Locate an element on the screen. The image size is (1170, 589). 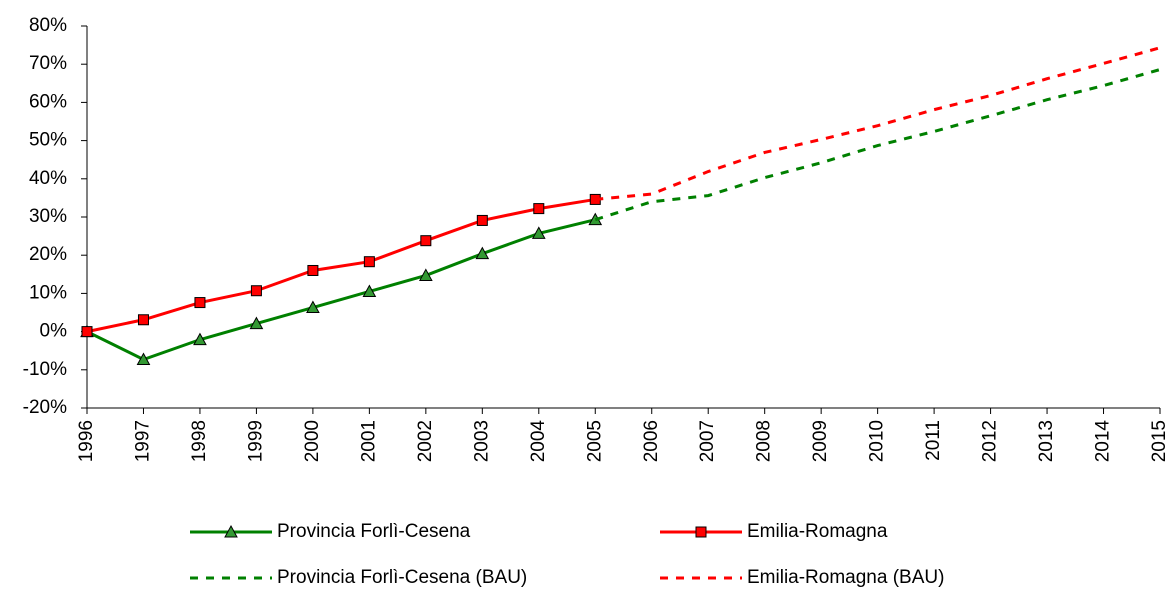
x-tick-label: 2005 is located at coordinates (594, 441).